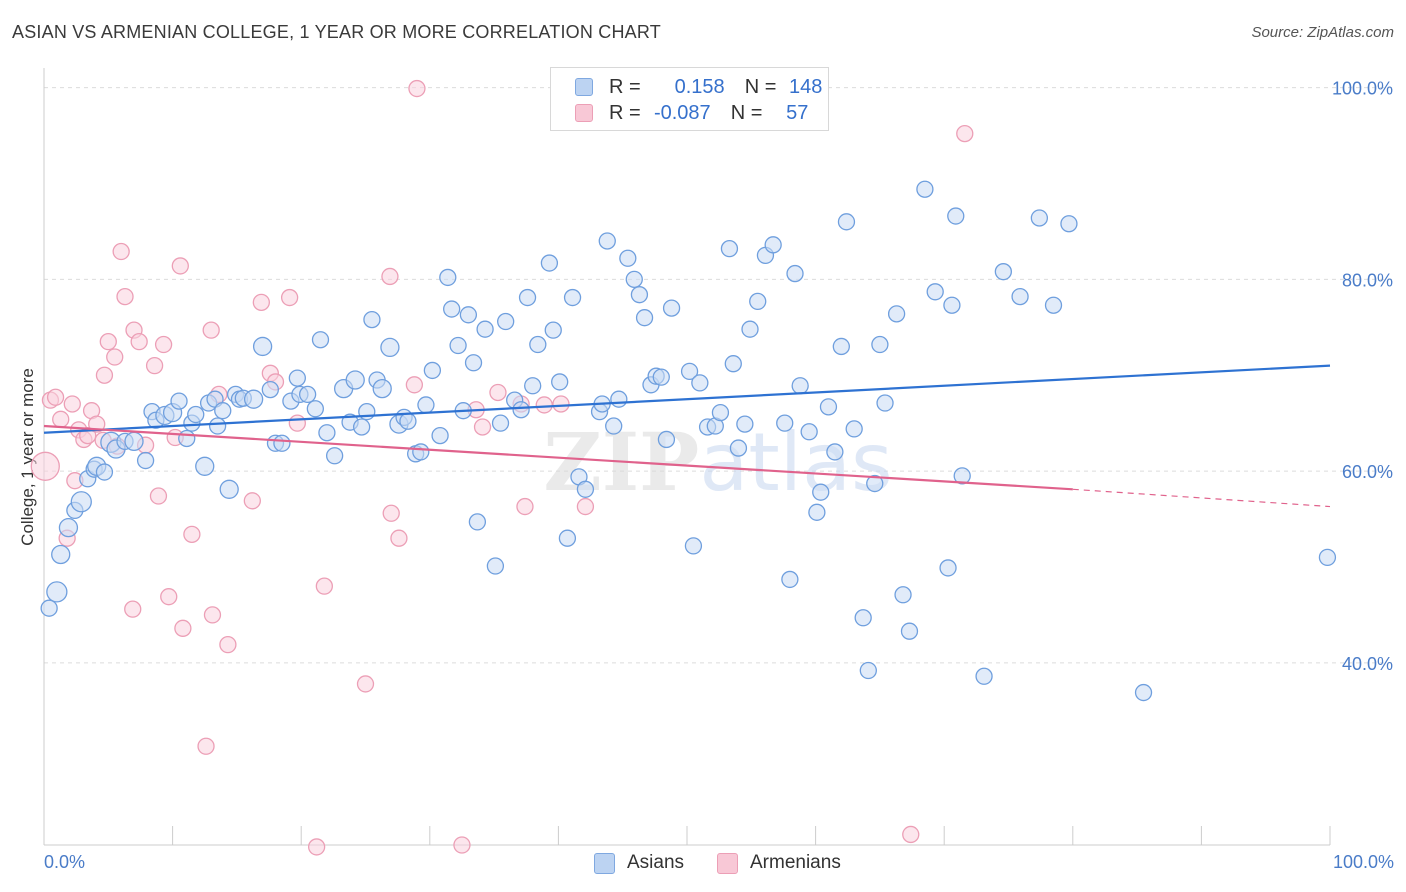 The image size is (1406, 892). What do you see at coordinates (703, 865) in the screenshot?
I see `series-legend: Asians Armenians` at bounding box center [703, 865].